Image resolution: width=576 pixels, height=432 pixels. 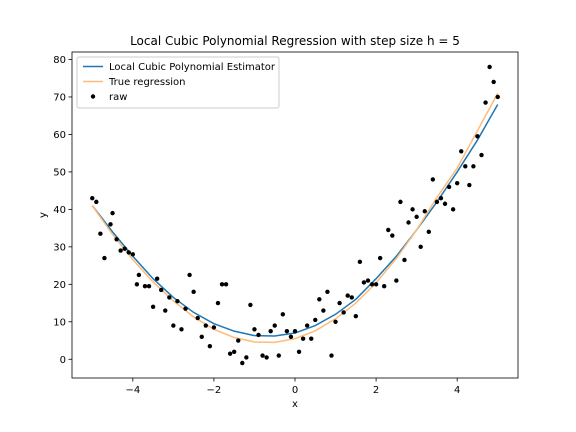 I want to click on y-tick-label: 20, so click(x=59, y=285).